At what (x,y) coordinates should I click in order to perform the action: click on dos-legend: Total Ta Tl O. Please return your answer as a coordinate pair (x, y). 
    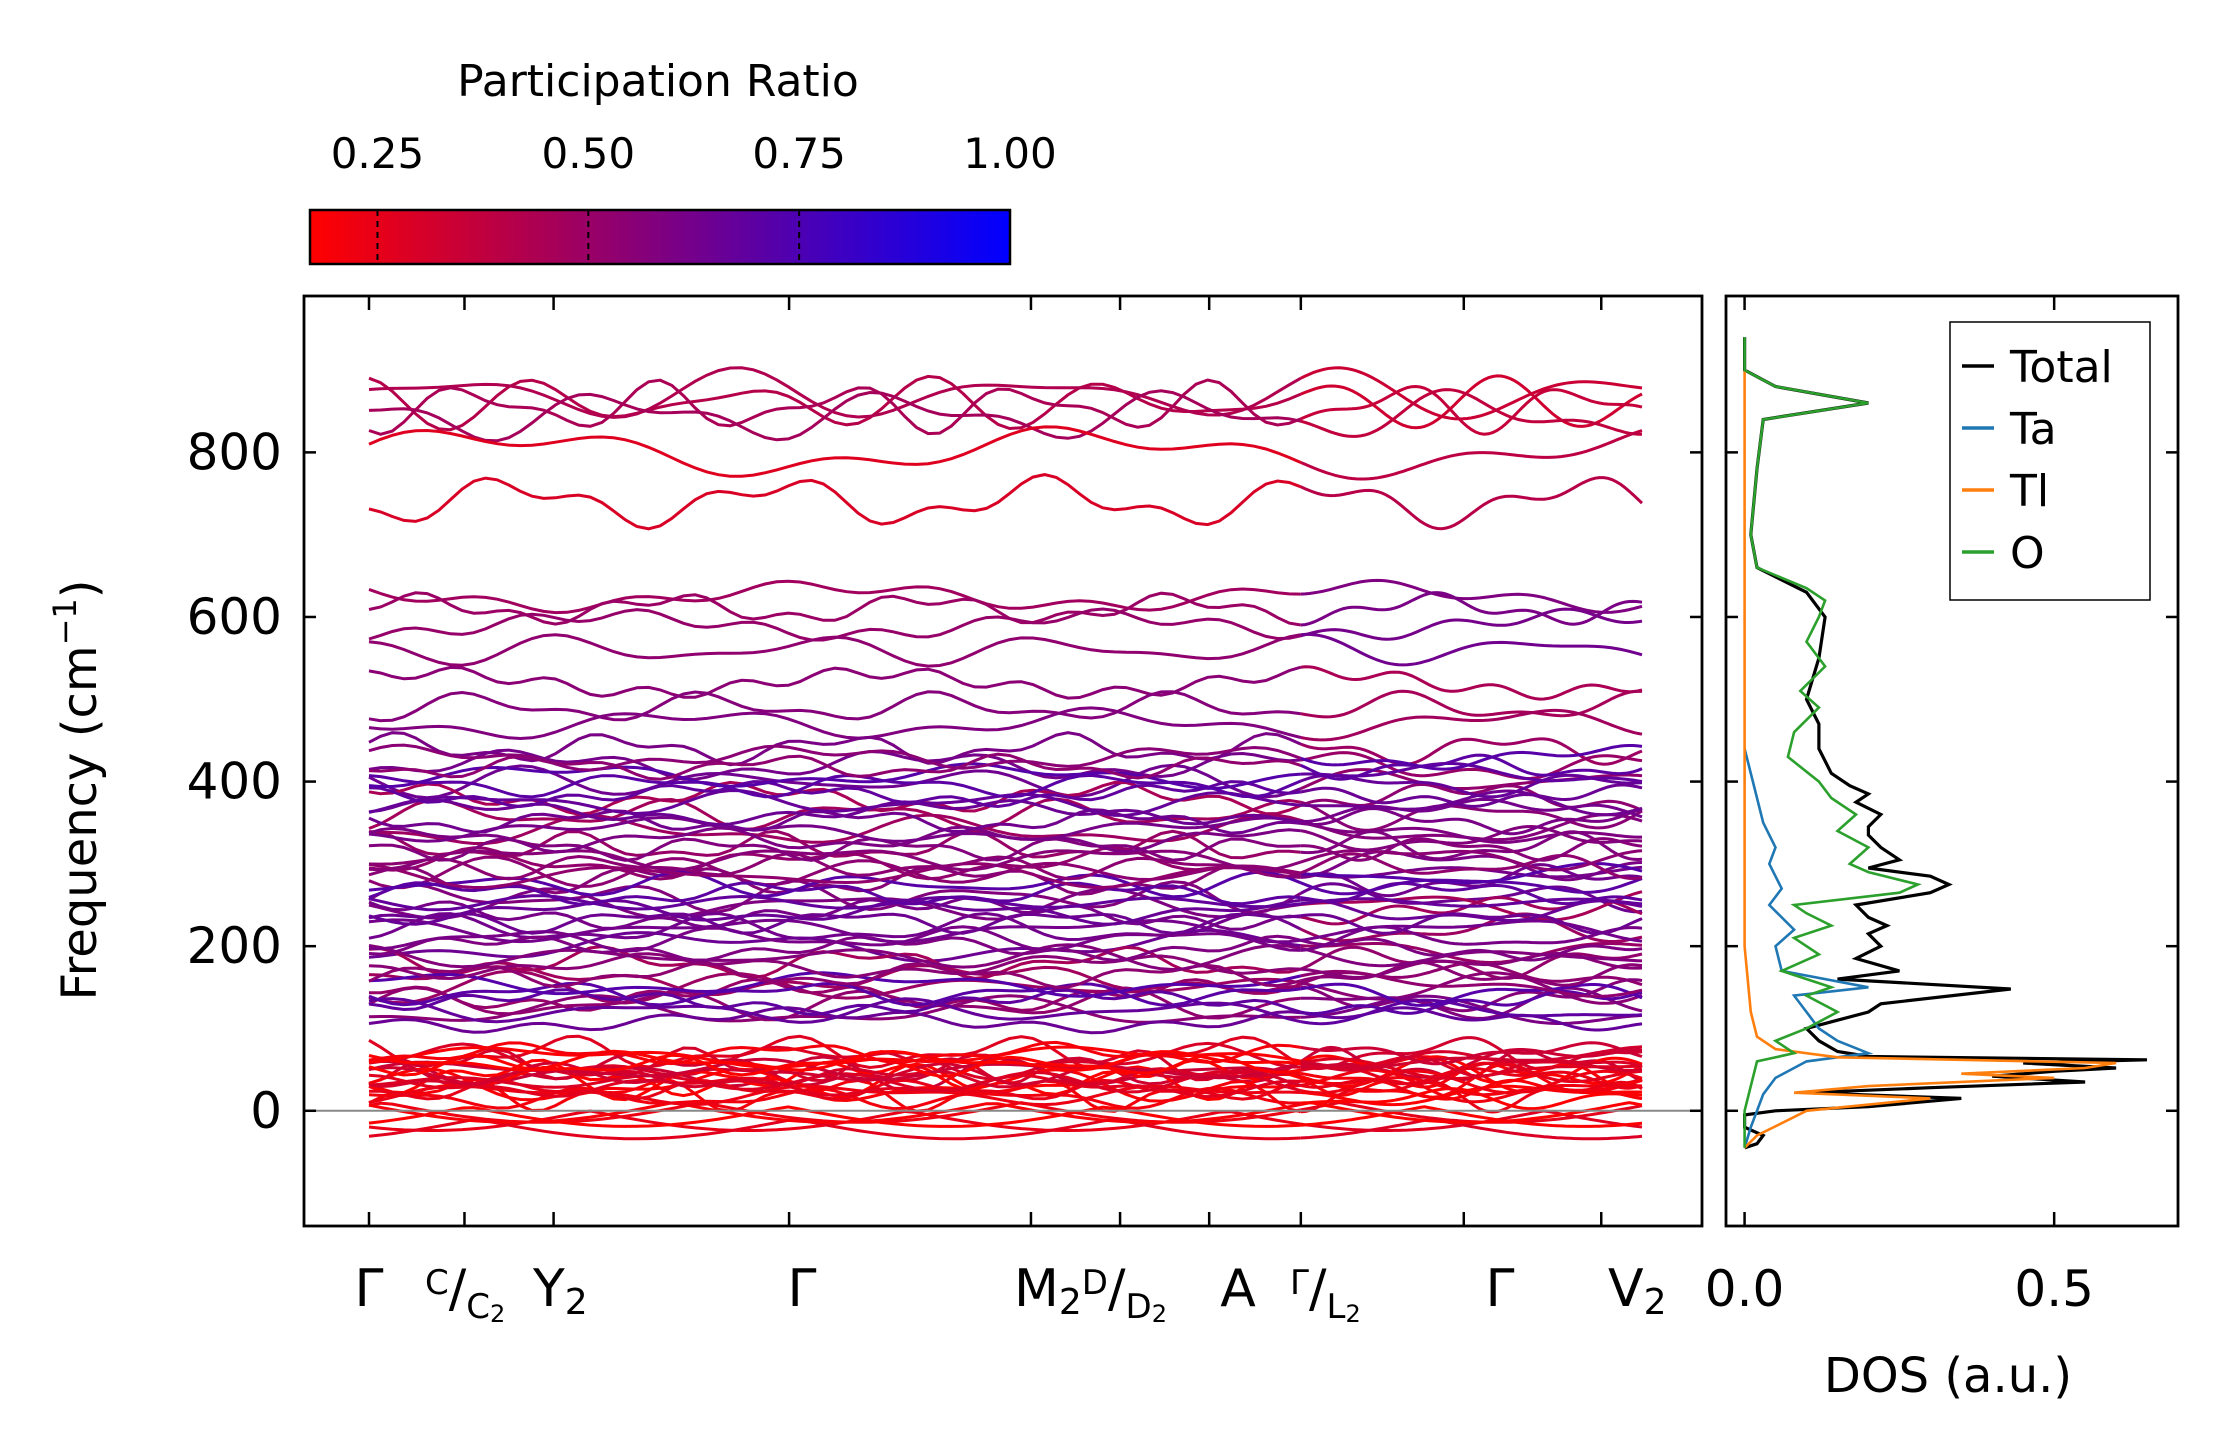
    Looking at the image, I should click on (2050, 461).